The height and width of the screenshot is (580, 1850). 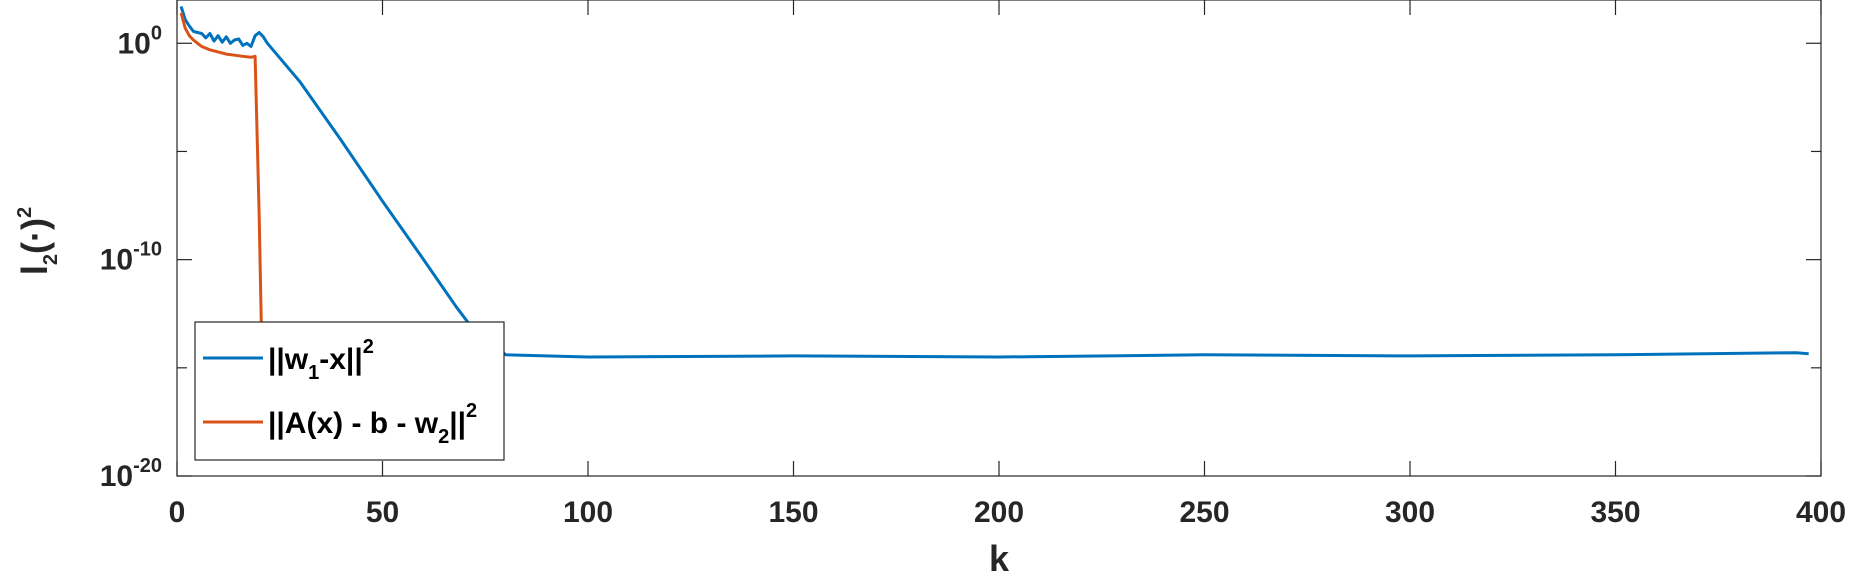 What do you see at coordinates (34, 236) in the screenshot?
I see `y-axis-title-mid: (·)` at bounding box center [34, 236].